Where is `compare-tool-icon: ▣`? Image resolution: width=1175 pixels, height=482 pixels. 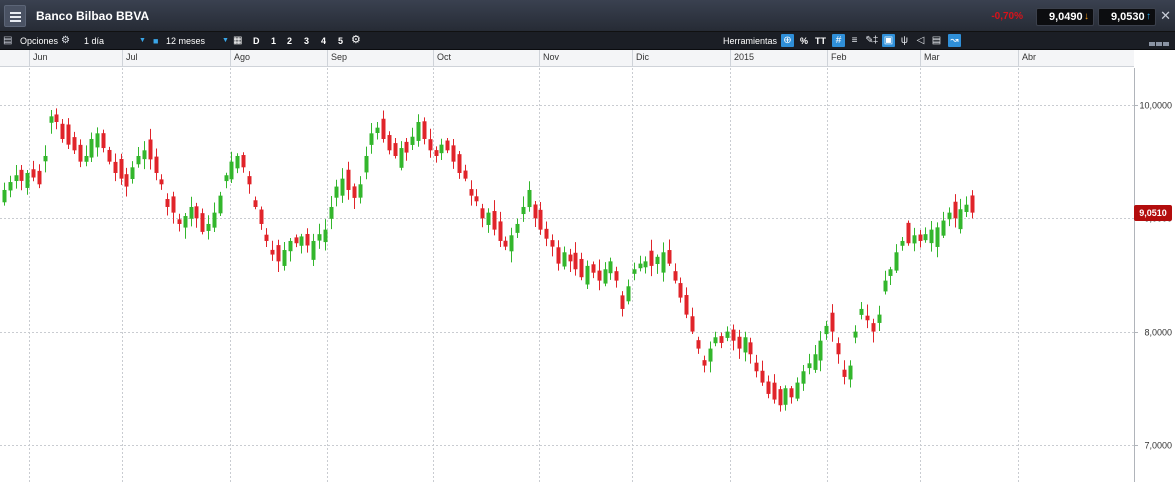 compare-tool-icon: ▣ is located at coordinates (888, 40).